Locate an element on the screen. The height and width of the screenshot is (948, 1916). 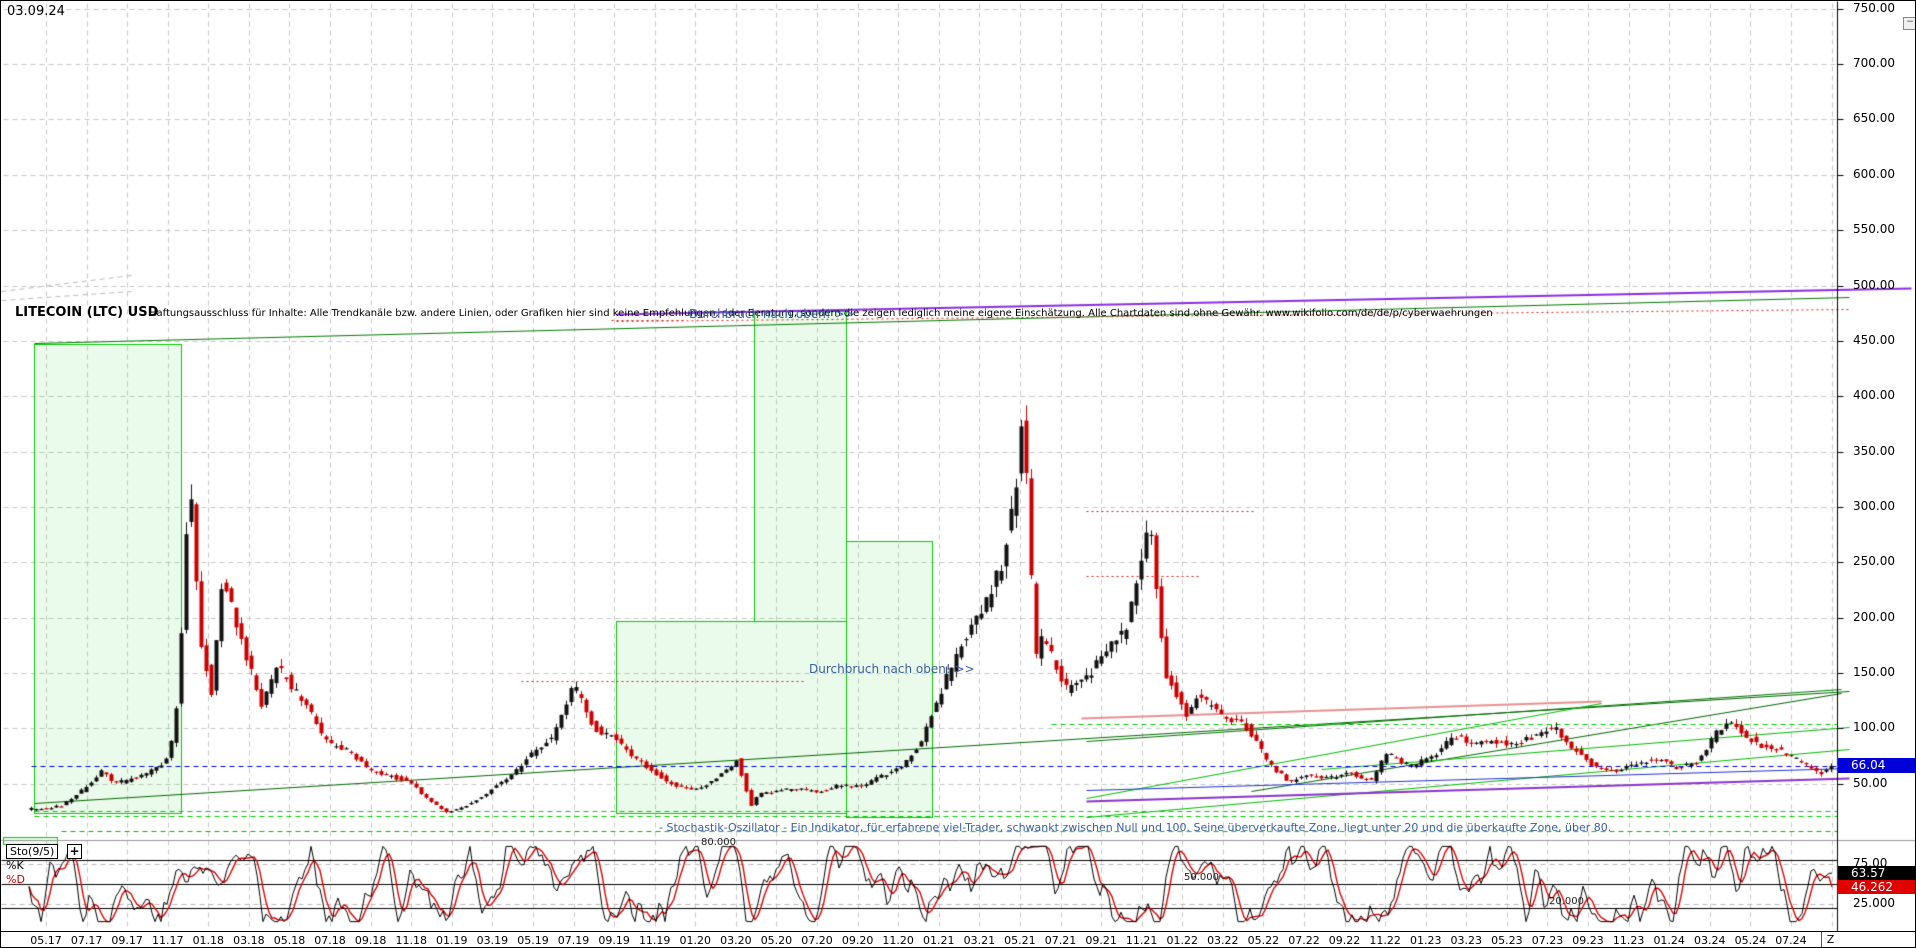
x-axis-label: 03.18 is located at coordinates (249, 940).